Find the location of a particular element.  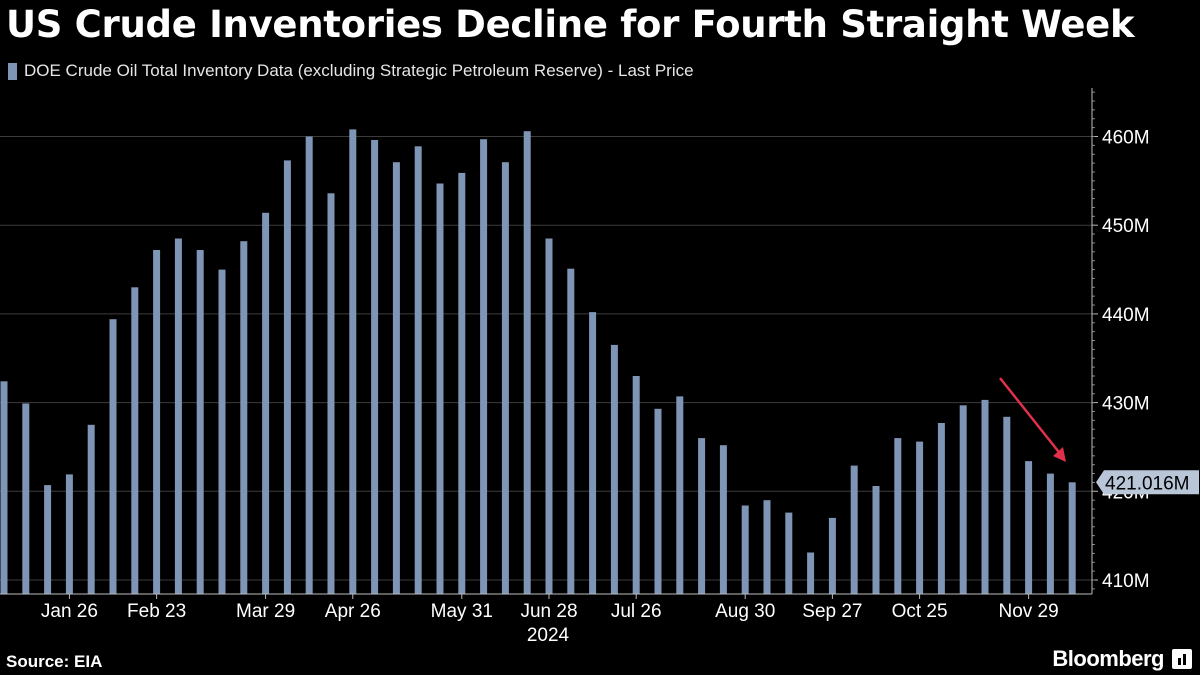

bloomberg-logo: Bloomberg is located at coordinates (1122, 659).